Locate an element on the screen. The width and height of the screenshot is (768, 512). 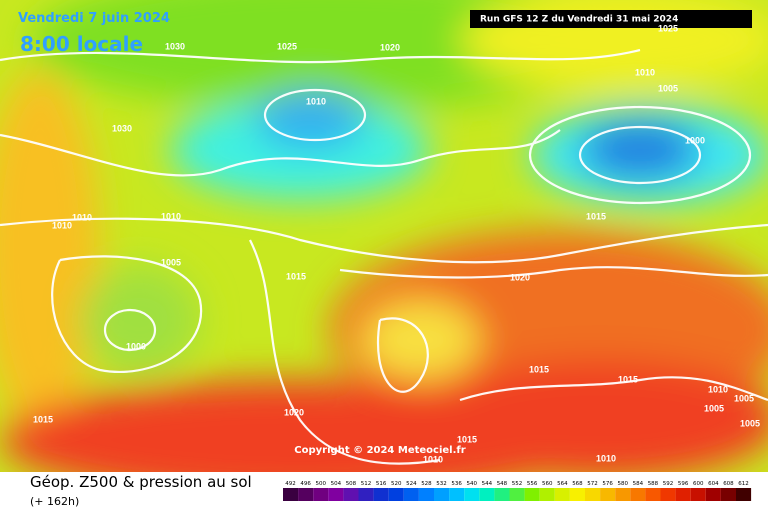
scale-label: 512 is located at coordinates (366, 484).